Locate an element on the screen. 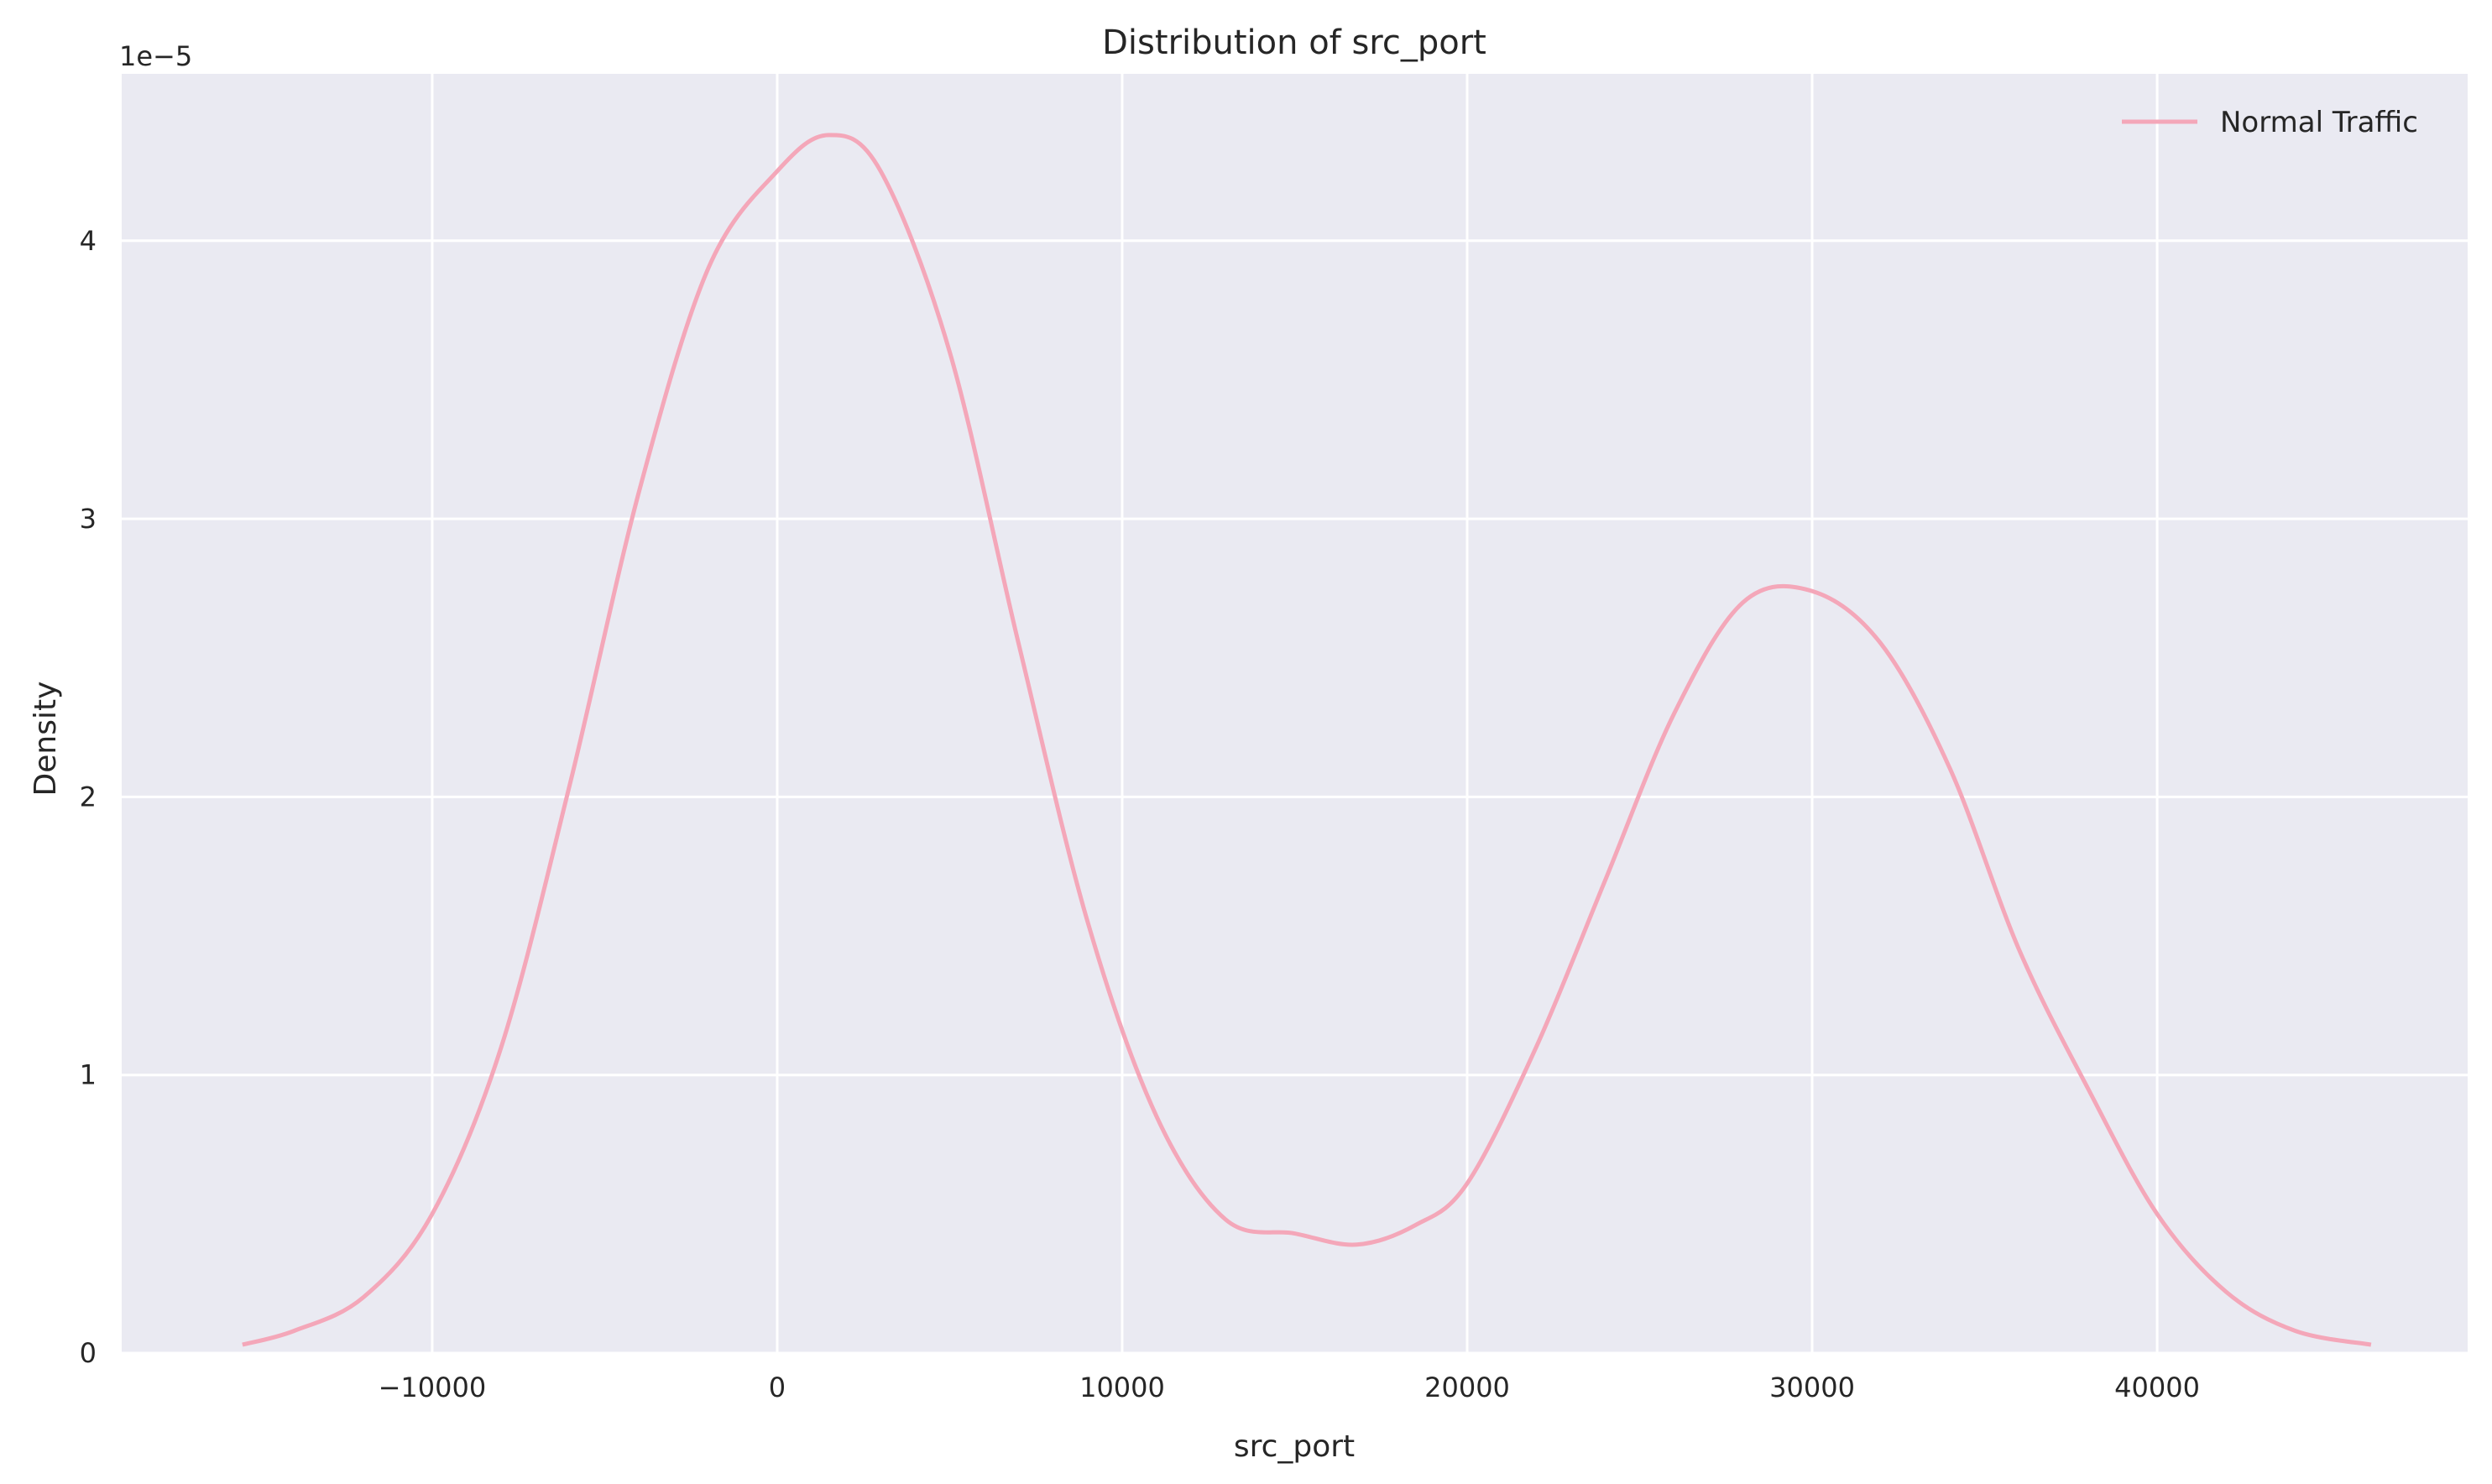 The width and height of the screenshot is (2492, 1484). x-tick-label: 30000 is located at coordinates (1812, 1387).